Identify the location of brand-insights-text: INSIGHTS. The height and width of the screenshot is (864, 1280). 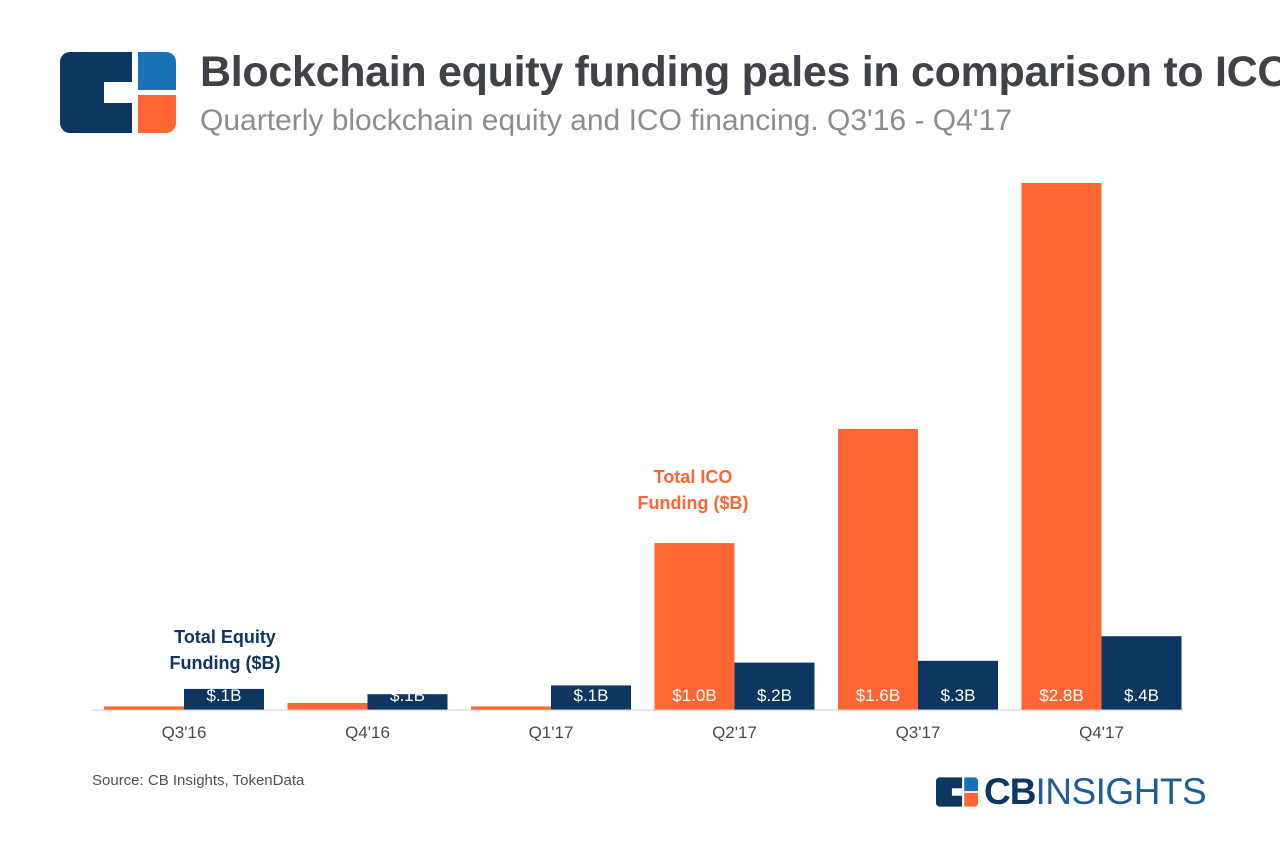
(1121, 791).